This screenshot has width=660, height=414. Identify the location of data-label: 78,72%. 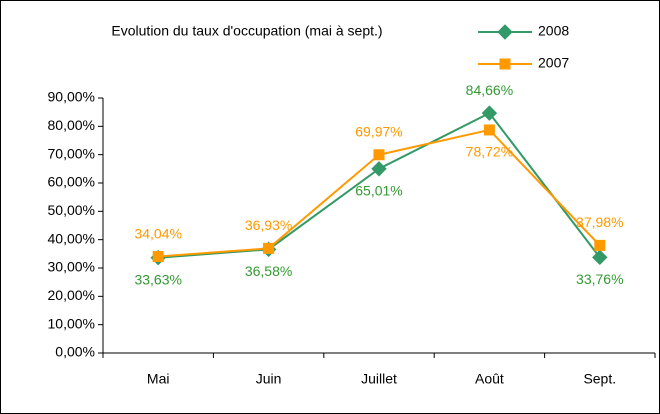
(489, 152).